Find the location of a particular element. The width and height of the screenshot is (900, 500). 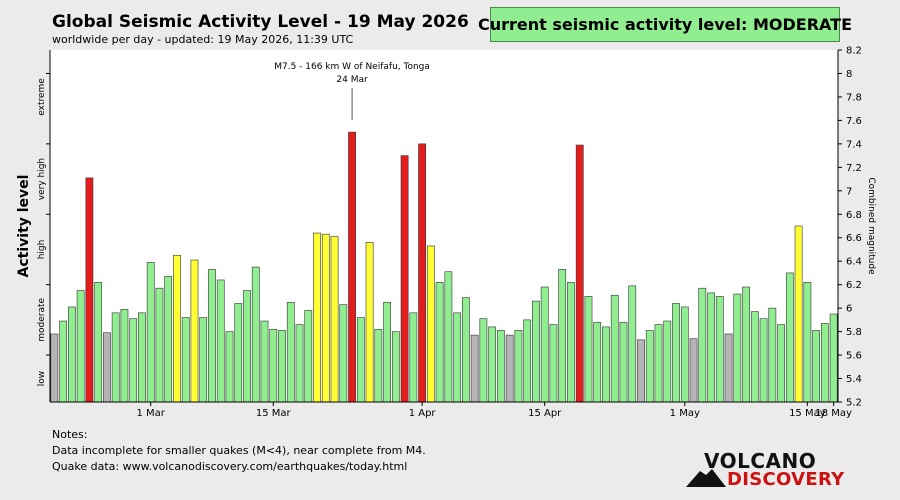

right-tick-label-6.6: 6.6 is located at coordinates (854, 238).